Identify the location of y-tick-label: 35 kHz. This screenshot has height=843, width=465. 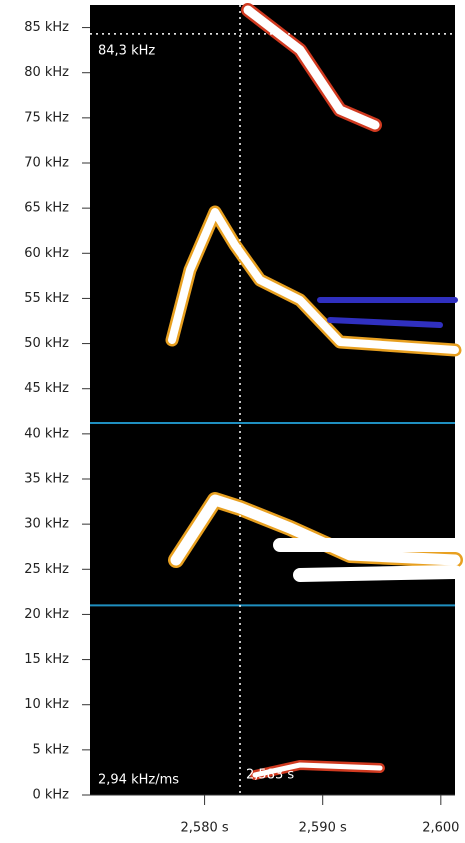
(46, 479).